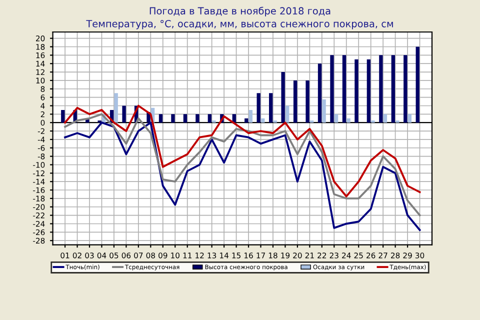 The height and width of the screenshot is (320, 480). Describe the element at coordinates (239, 25) in the screenshot. I see `chart-subtitle: Температура, °С, осадки, мм, высота снежного покрова, см` at that location.